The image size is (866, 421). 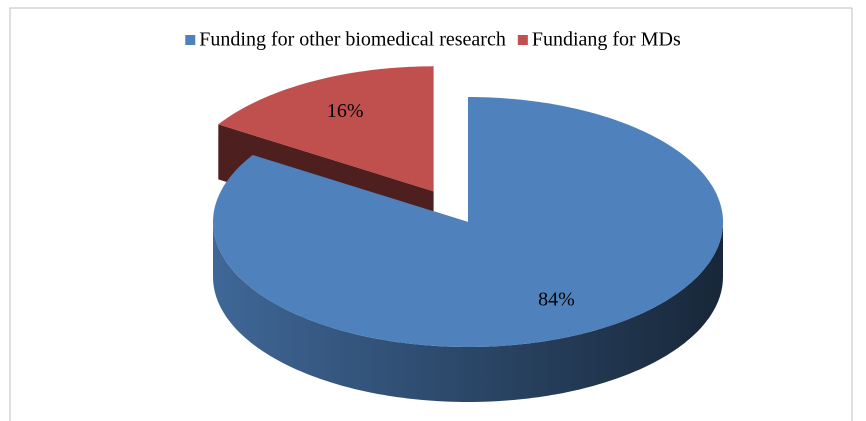 I want to click on legend-label: Fundiang for MDs, so click(x=606, y=40).